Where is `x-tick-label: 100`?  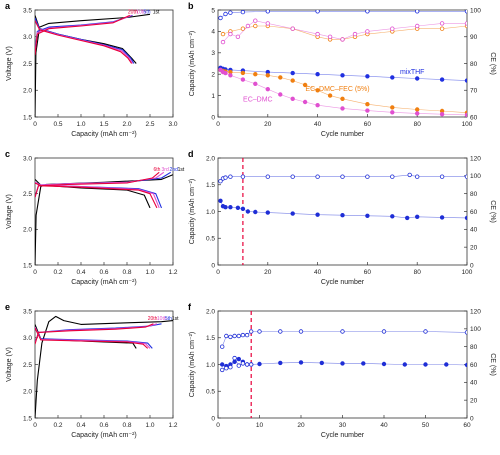 x-tick-label: 100 is located at coordinates (467, 272).